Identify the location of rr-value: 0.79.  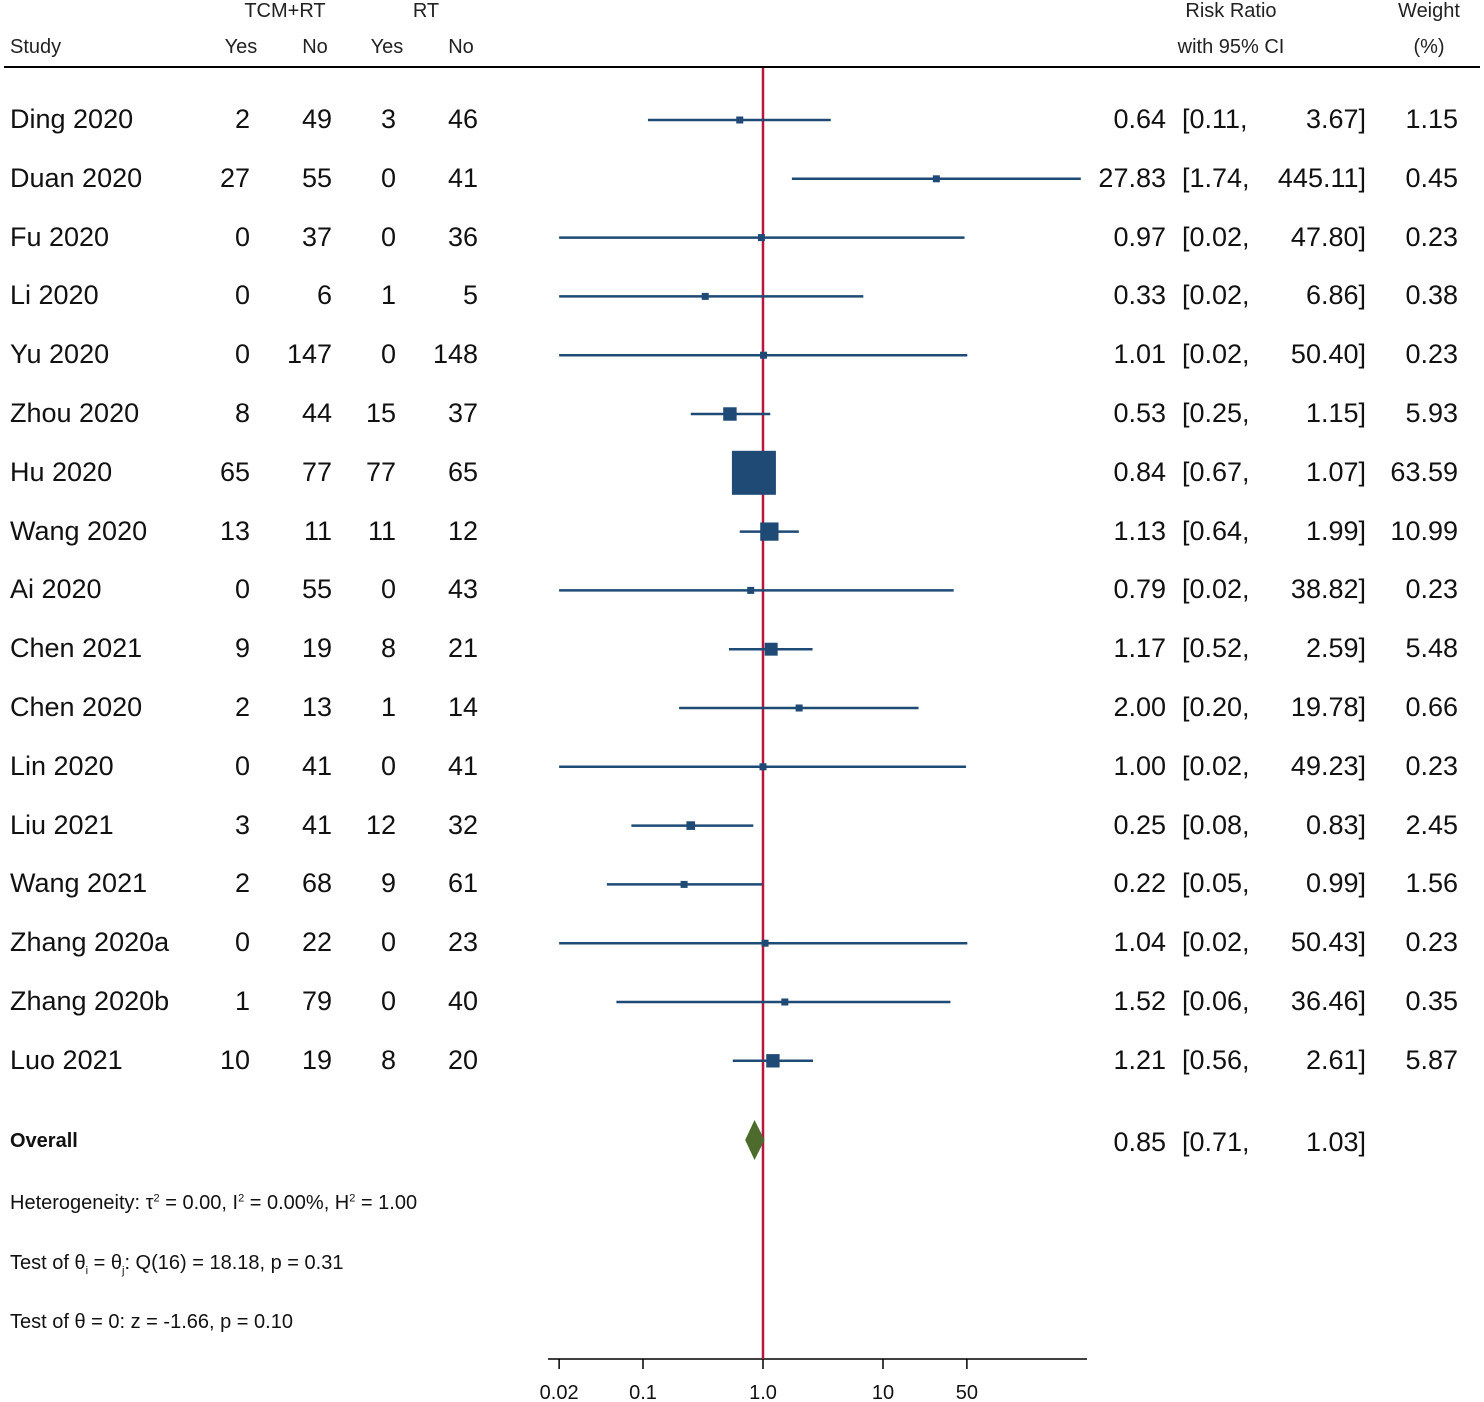
(1139, 589).